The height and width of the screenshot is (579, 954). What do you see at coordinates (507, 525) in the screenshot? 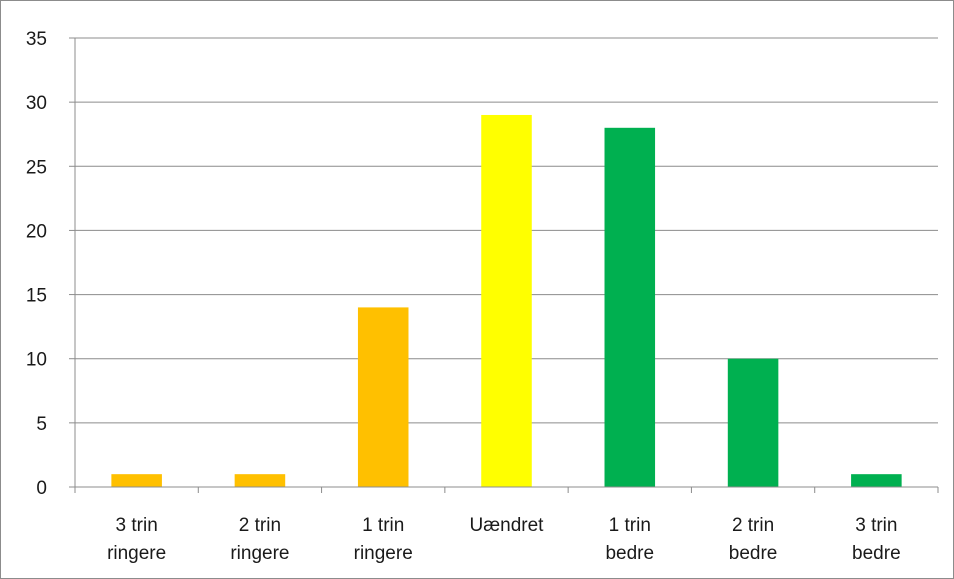
I see `x-category-label: Uændret` at bounding box center [507, 525].